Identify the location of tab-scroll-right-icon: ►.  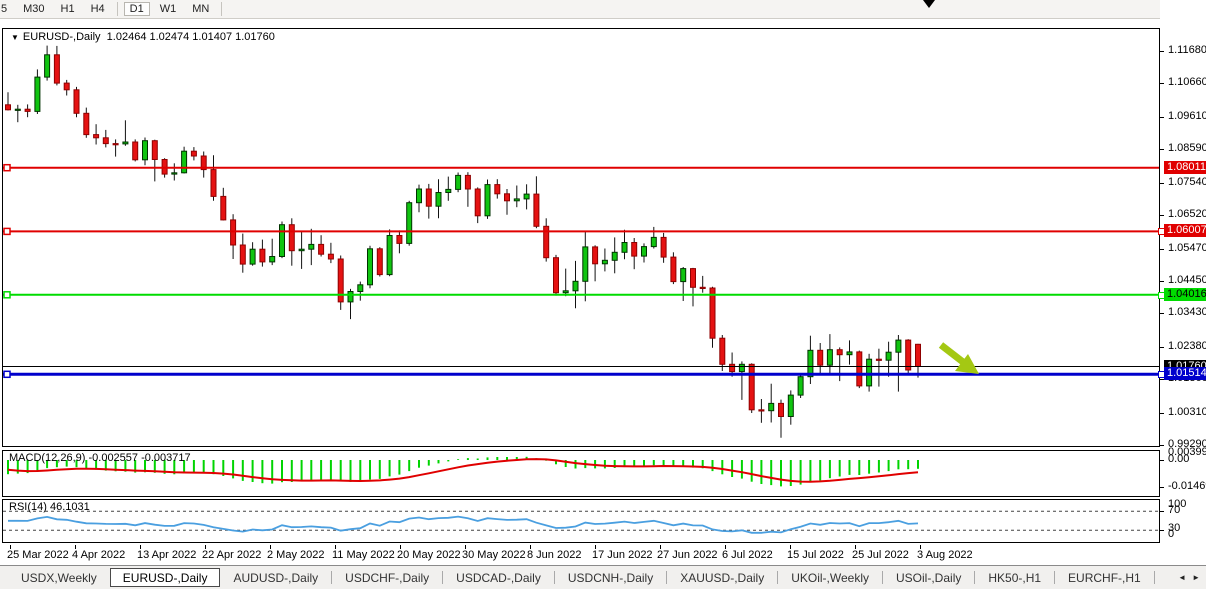
(1196, 577).